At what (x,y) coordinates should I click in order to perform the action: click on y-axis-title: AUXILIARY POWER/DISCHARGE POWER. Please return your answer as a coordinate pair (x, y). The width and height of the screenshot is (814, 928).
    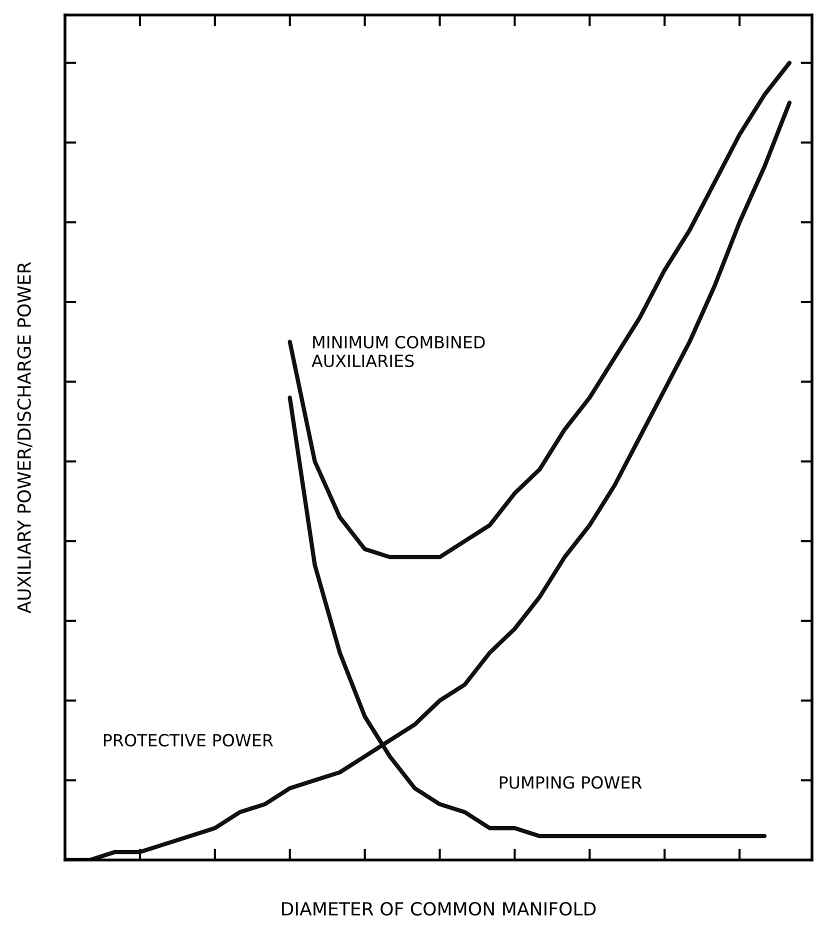
    Looking at the image, I should click on (24, 438).